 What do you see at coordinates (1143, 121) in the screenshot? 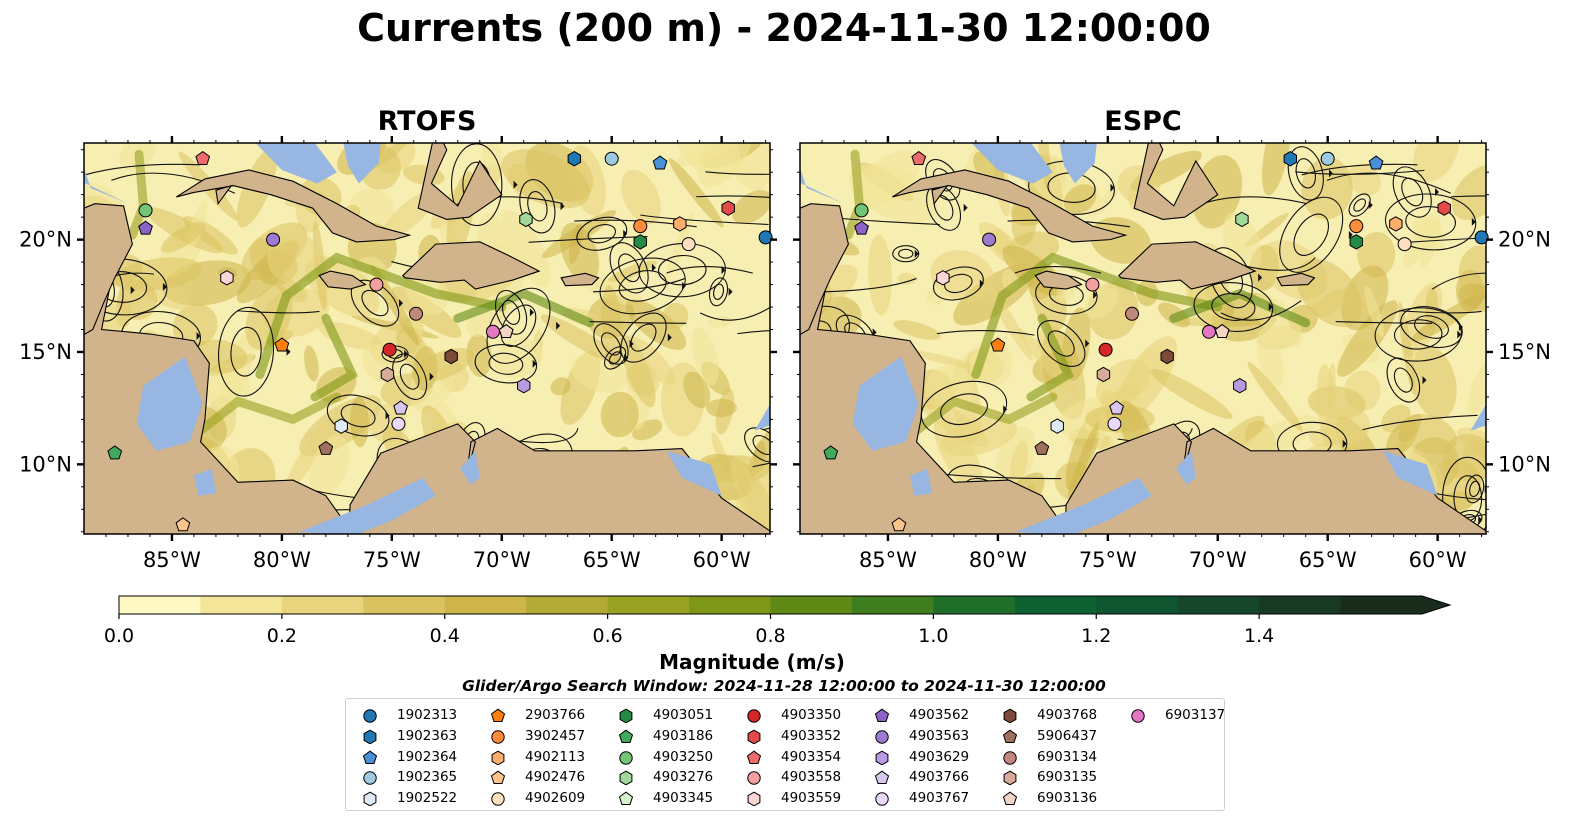
I see `espc-panel-title: ESPC` at bounding box center [1143, 121].